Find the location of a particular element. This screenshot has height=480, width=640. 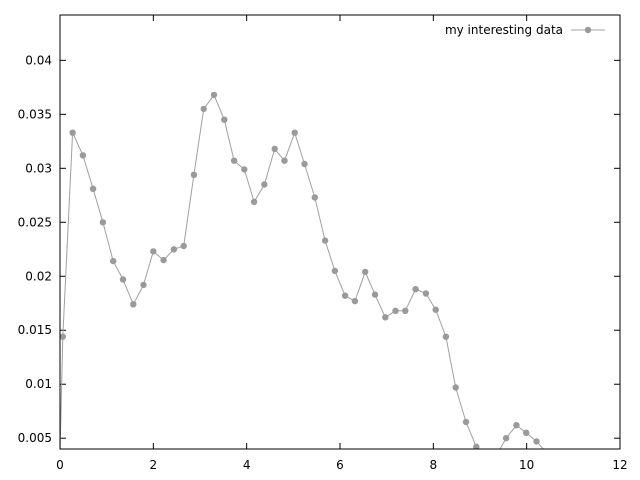

legend: my interesting data is located at coordinates (525, 30).